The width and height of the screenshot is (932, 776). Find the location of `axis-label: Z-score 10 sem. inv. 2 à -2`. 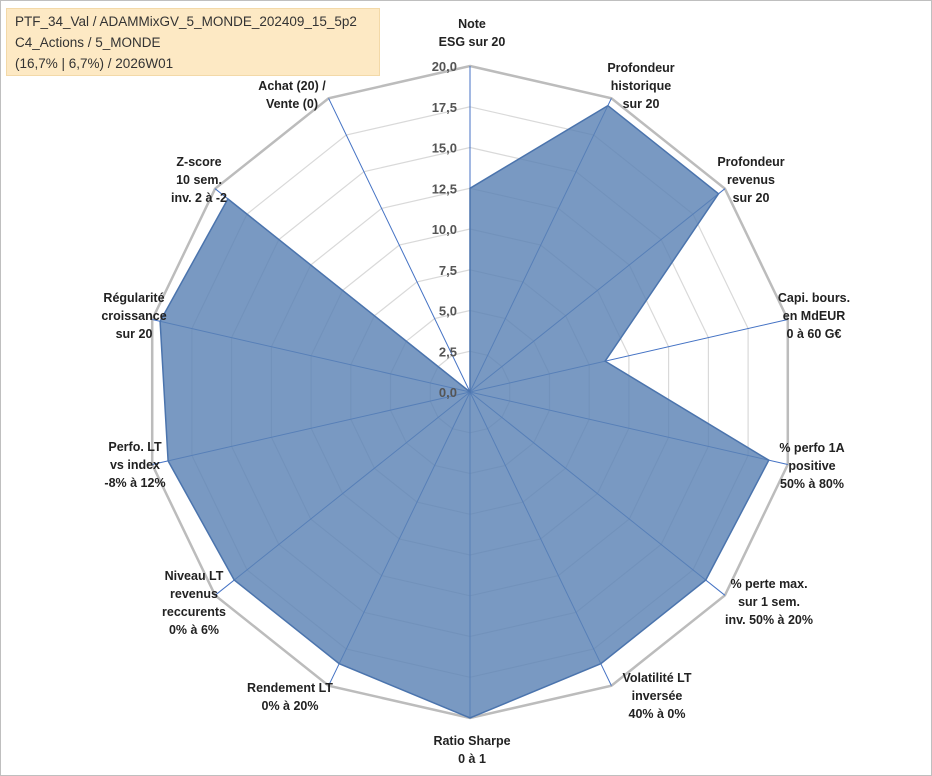

axis-label: Z-score 10 sem. inv. 2 à -2 is located at coordinates (199, 180).